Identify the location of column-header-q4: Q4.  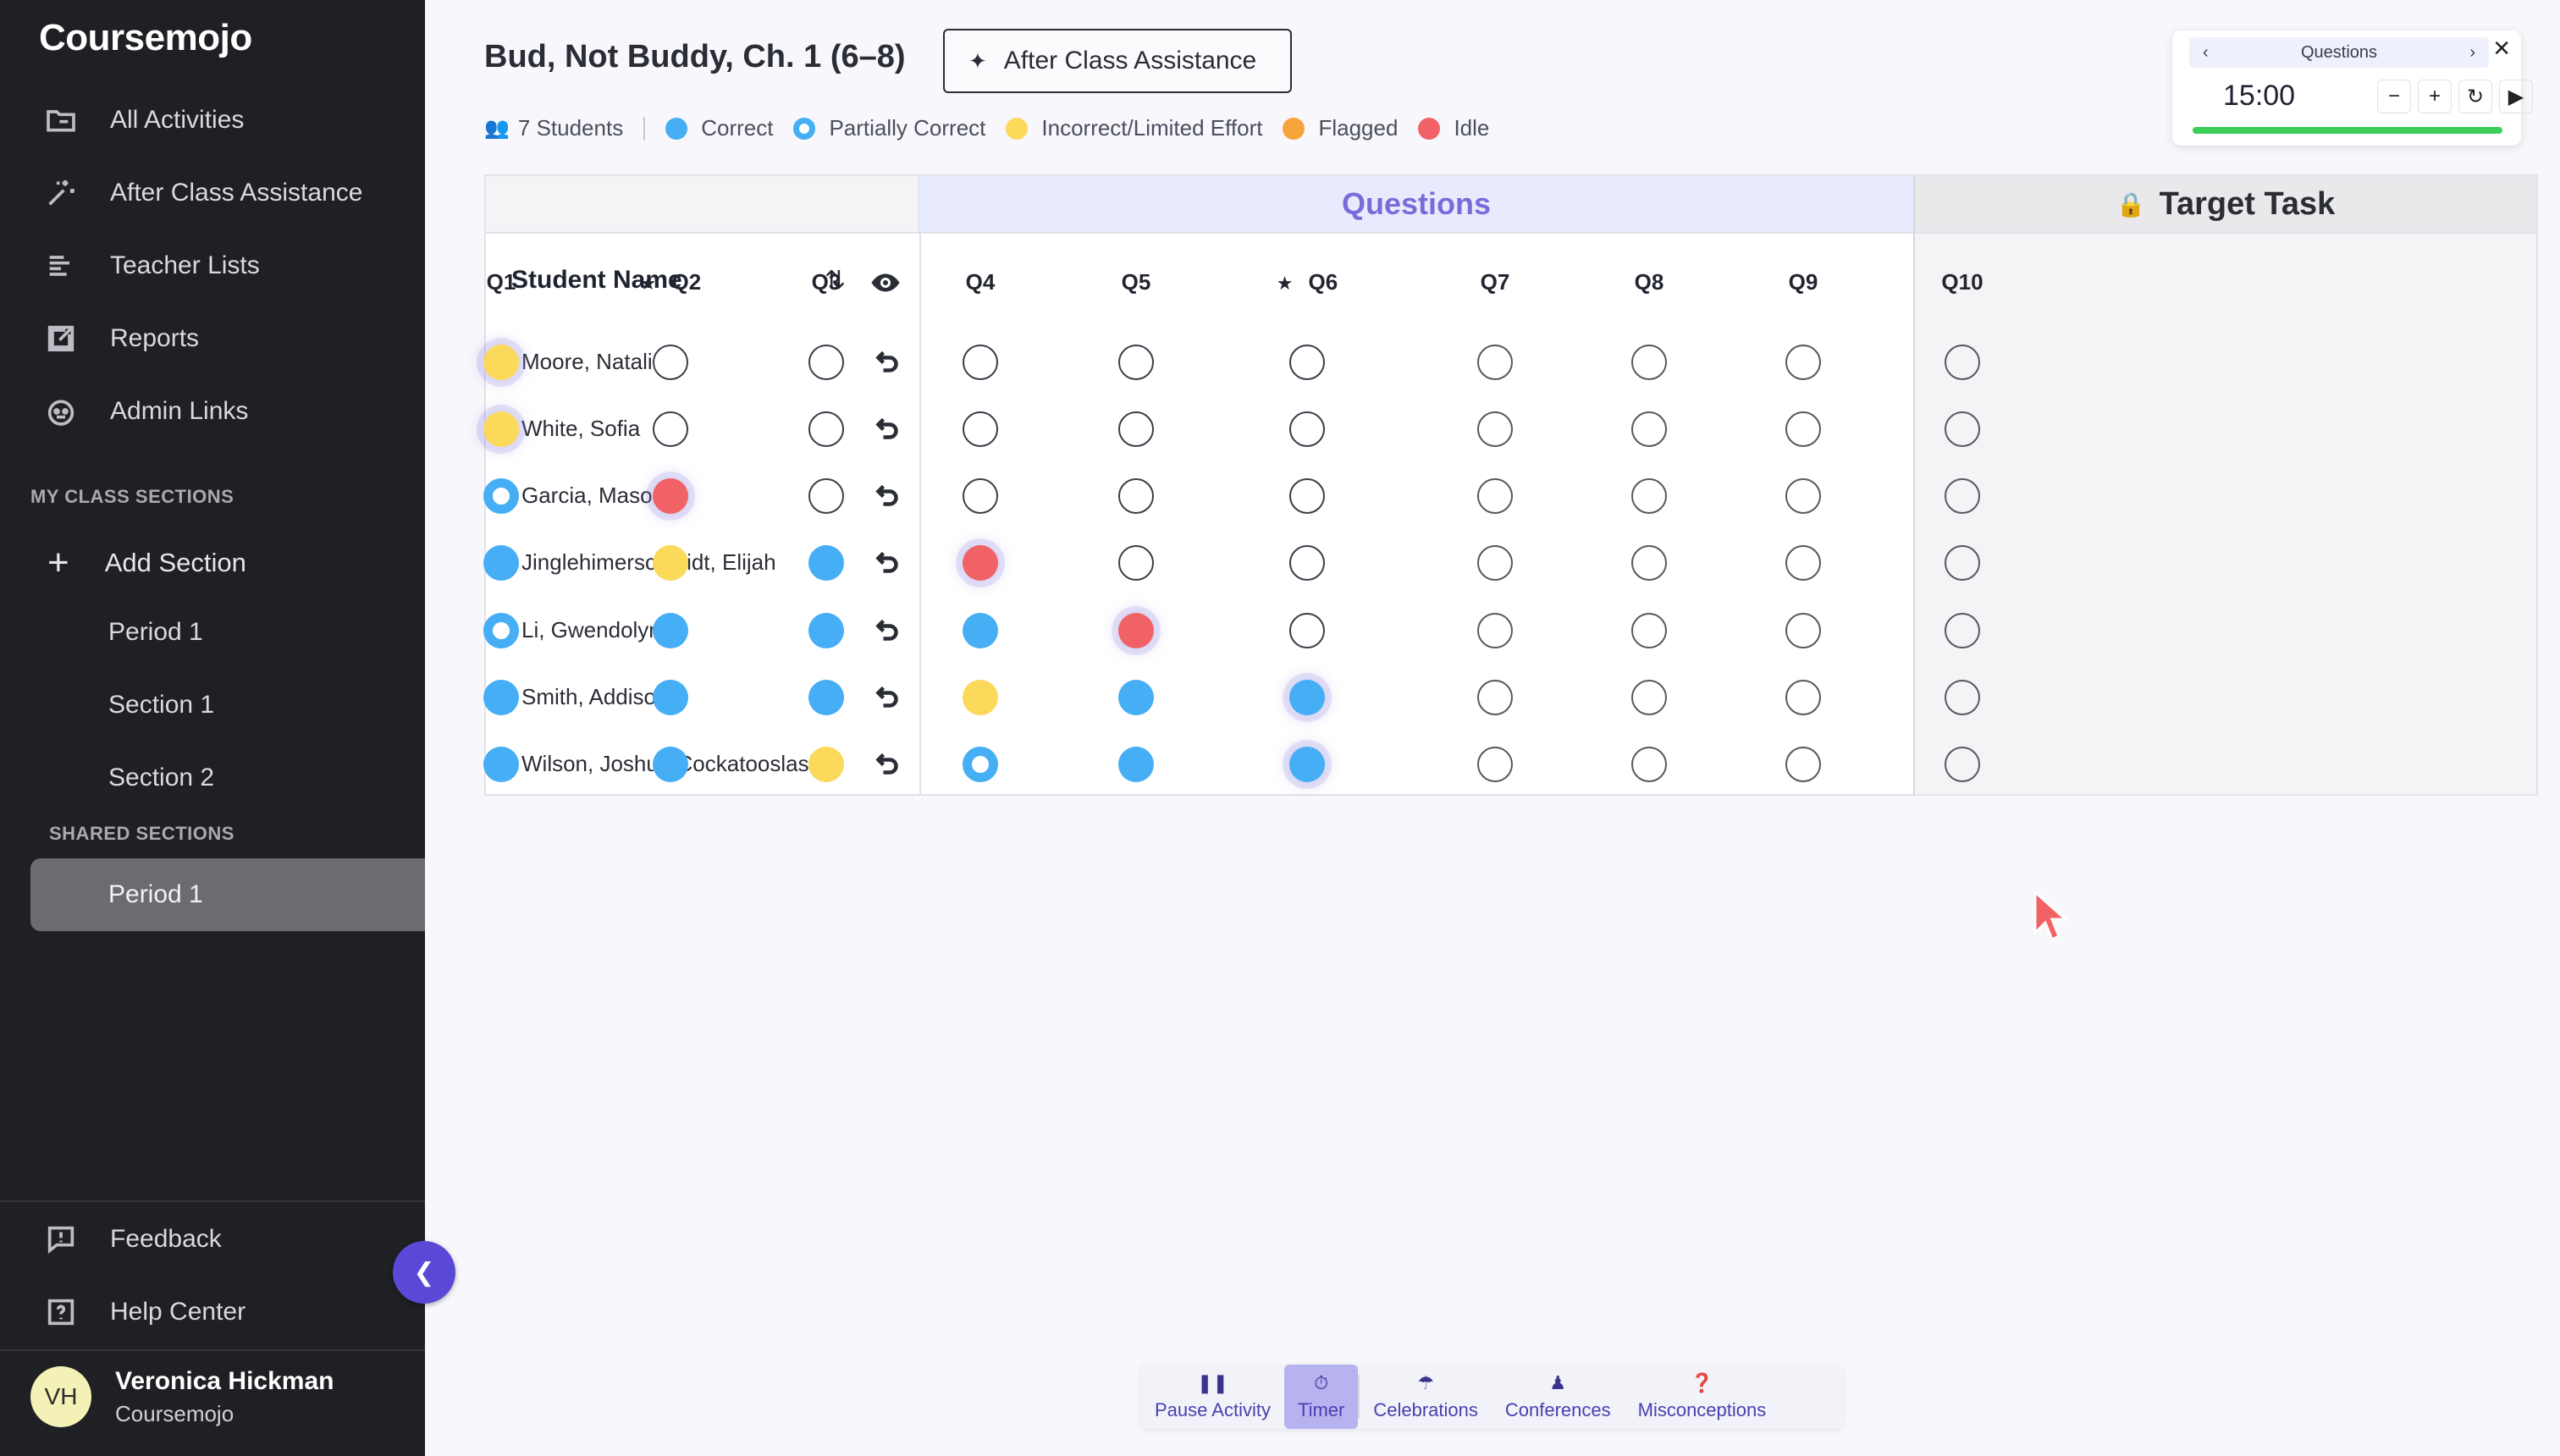
(980, 282).